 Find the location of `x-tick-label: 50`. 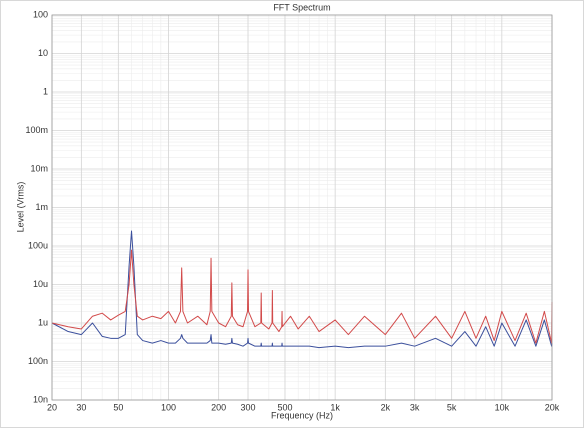

x-tick-label: 50 is located at coordinates (118, 407).